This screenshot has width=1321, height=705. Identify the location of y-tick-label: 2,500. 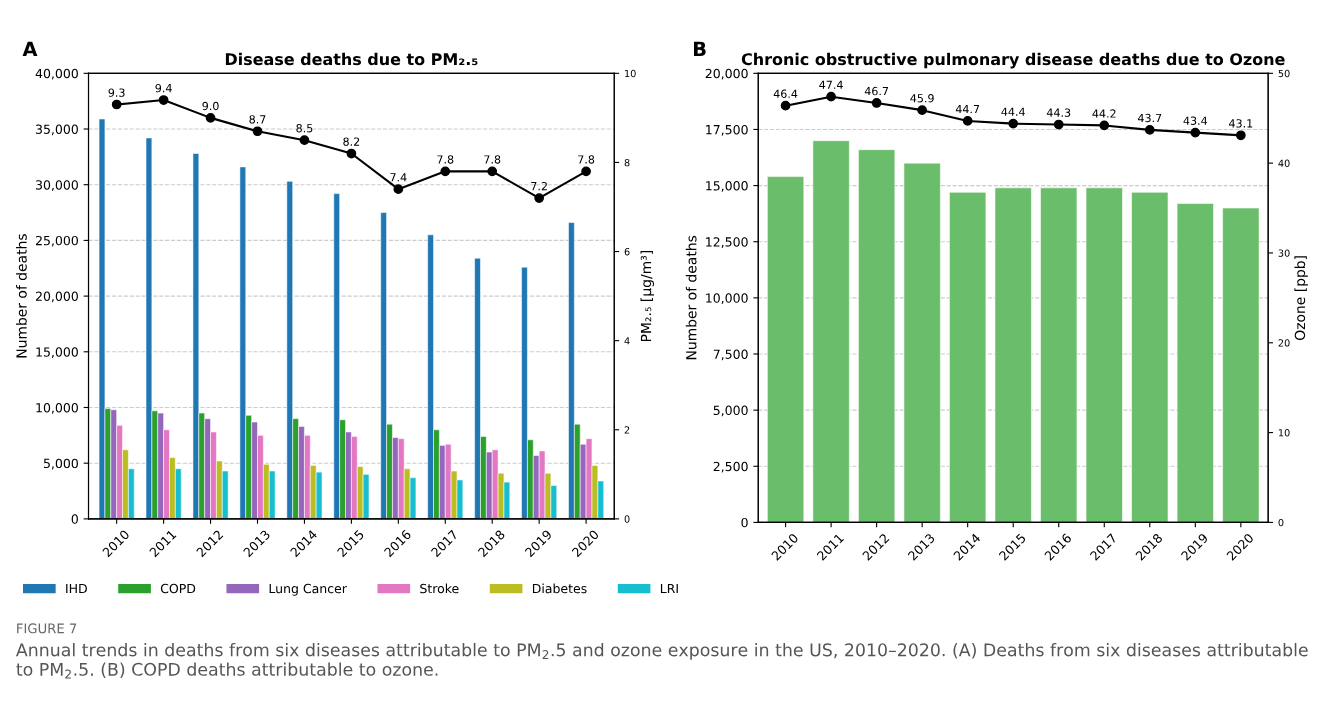
(730, 467).